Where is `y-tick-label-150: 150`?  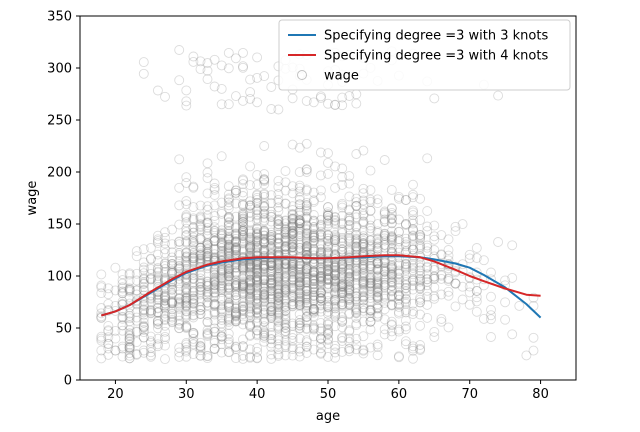
y-tick-label-150: 150 is located at coordinates (59, 225).